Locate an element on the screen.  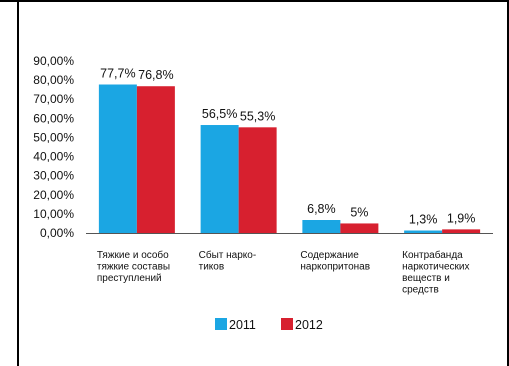
y-tick-label: 20,00% is located at coordinates (53, 195).